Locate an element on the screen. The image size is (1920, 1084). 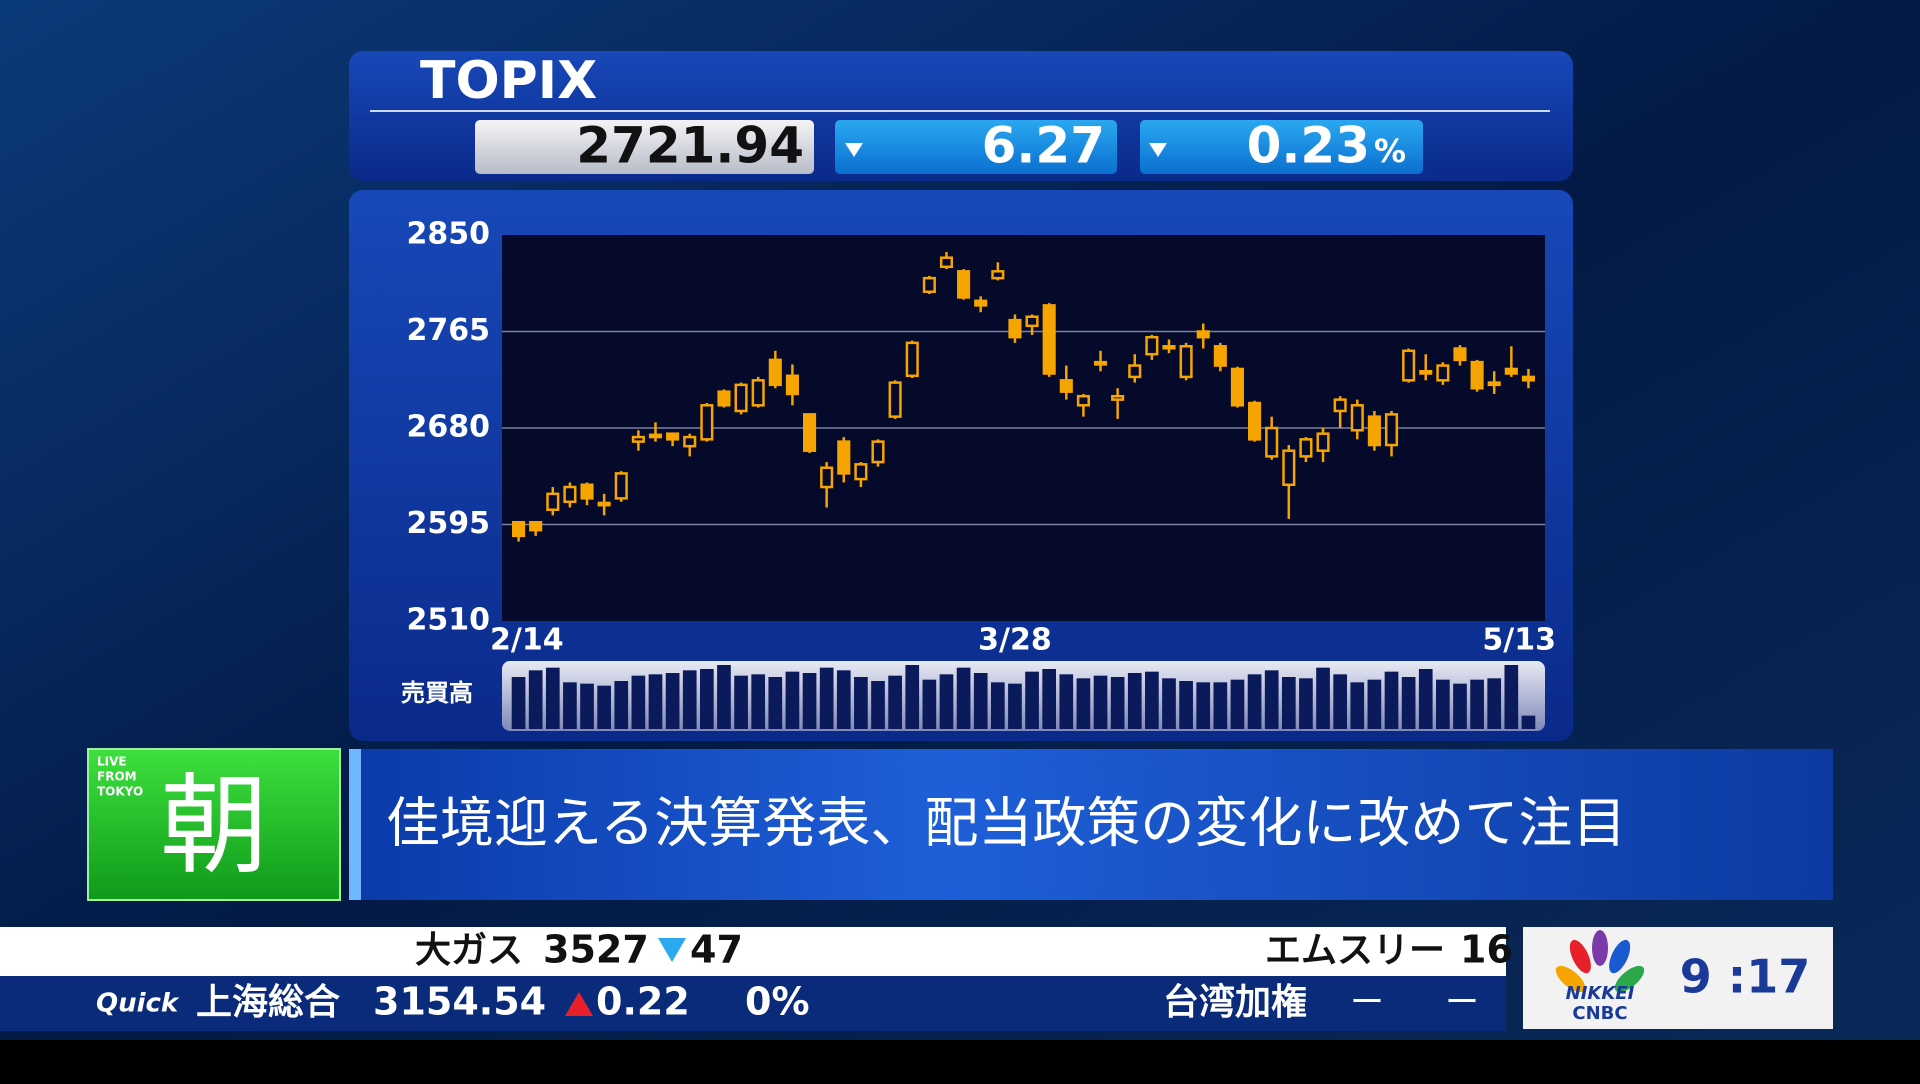
headline-accent is located at coordinates (355, 824).